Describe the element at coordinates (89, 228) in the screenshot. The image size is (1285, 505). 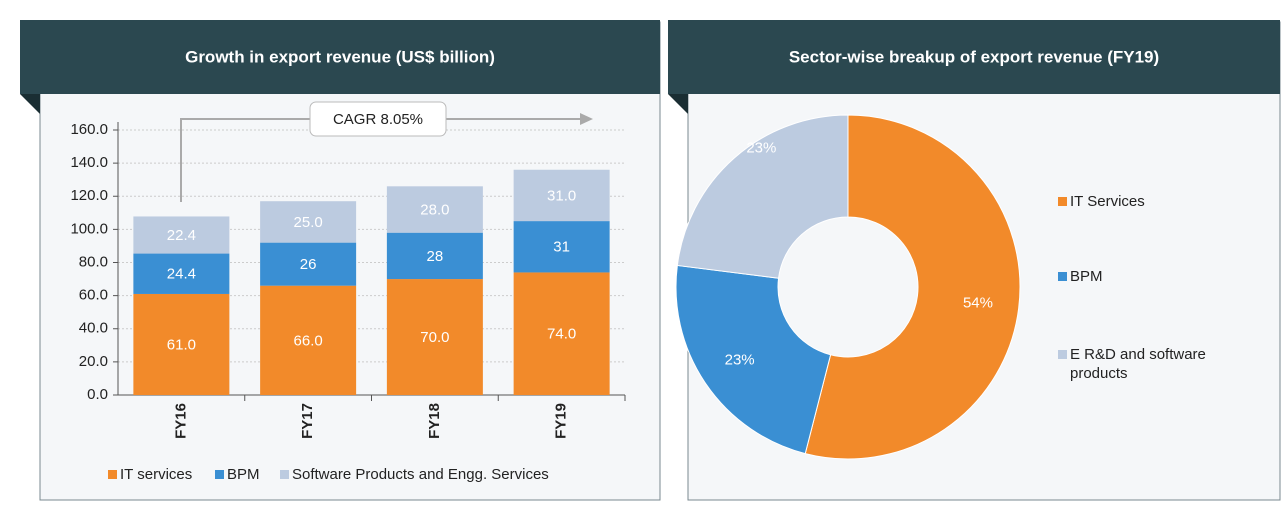
I see `y-tick-label: 100.0` at that location.